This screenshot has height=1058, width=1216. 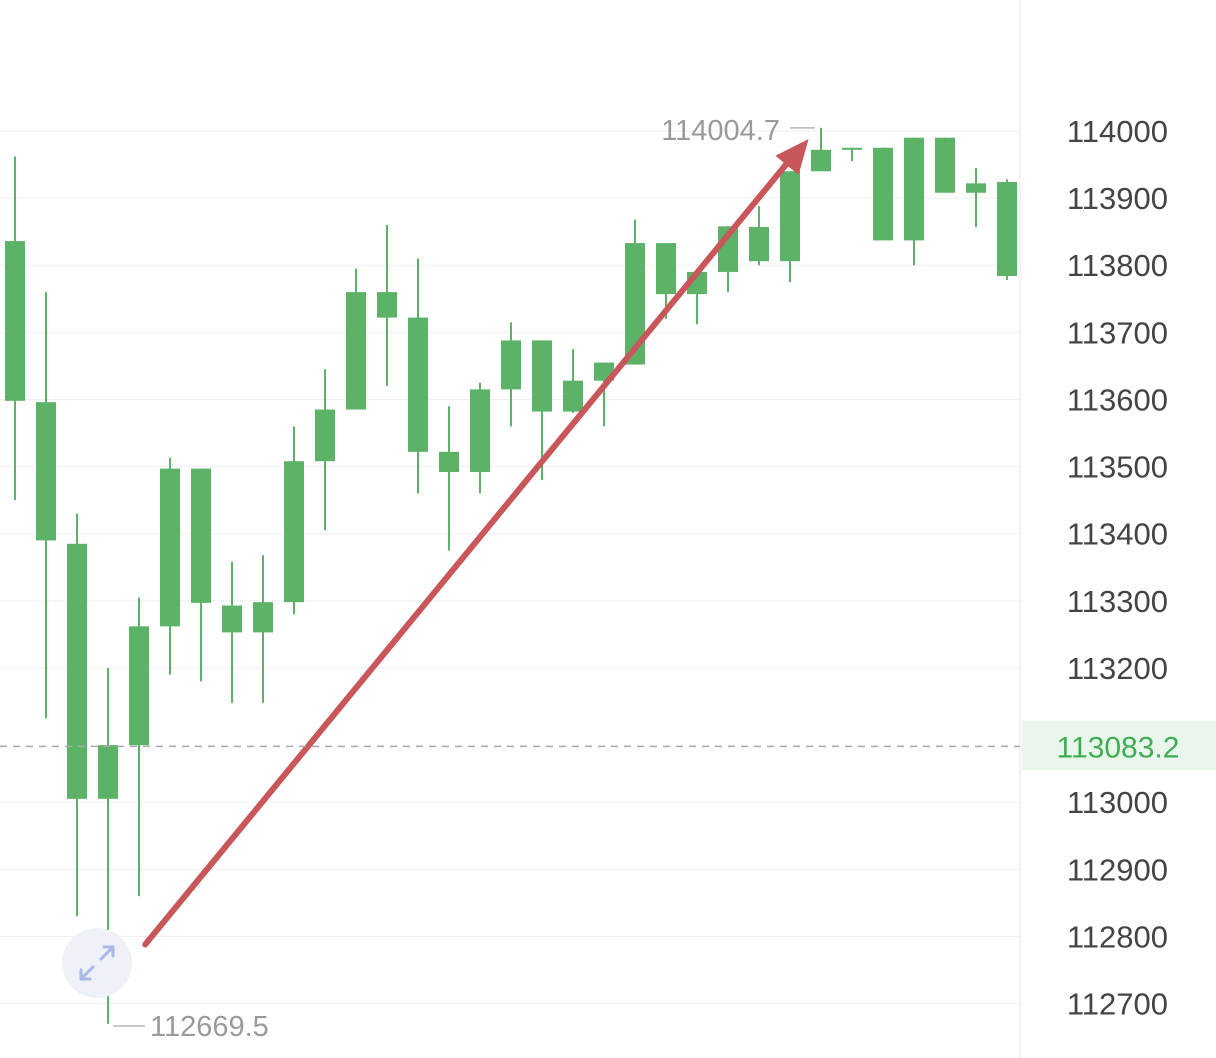 I want to click on trend-arrow-head, so click(x=792, y=157).